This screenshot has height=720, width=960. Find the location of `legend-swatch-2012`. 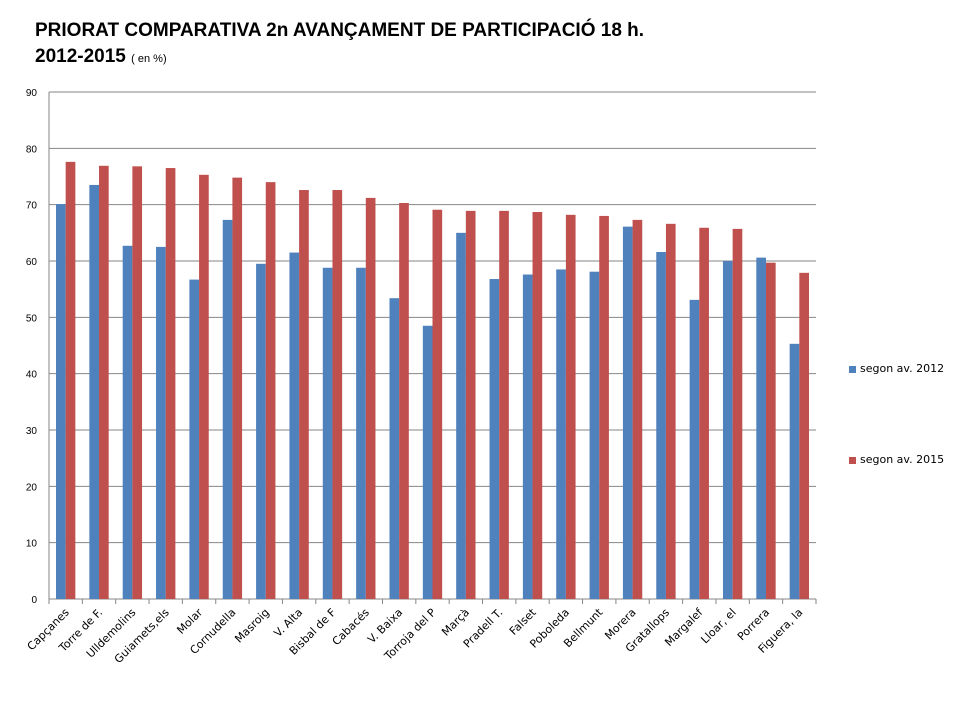

legend-swatch-2012 is located at coordinates (852, 369).